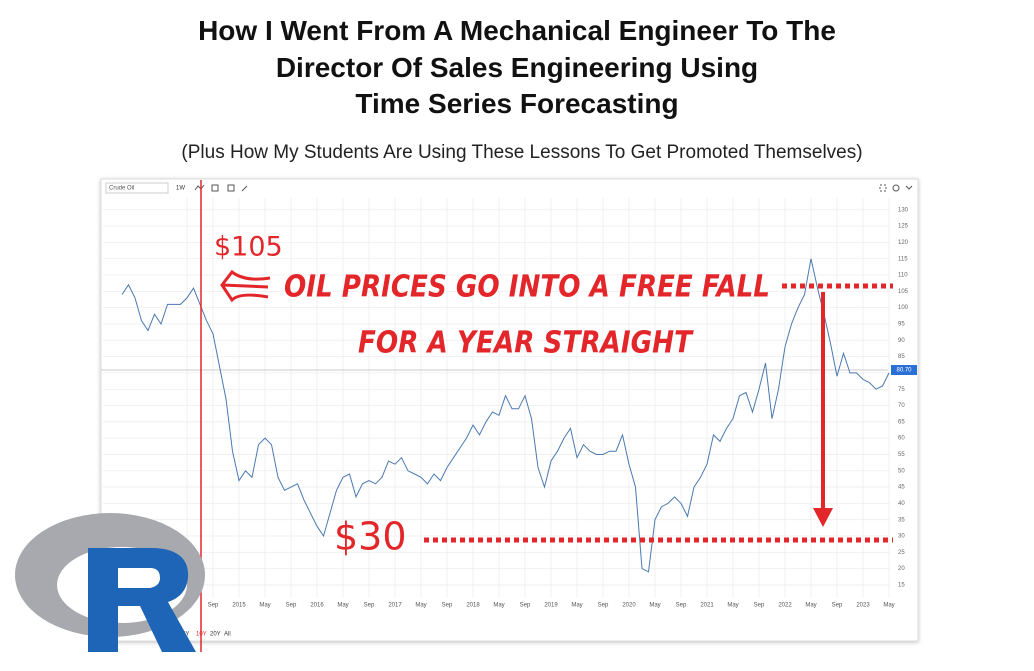  What do you see at coordinates (239, 606) in the screenshot?
I see `x-tick-label: 2015` at bounding box center [239, 606].